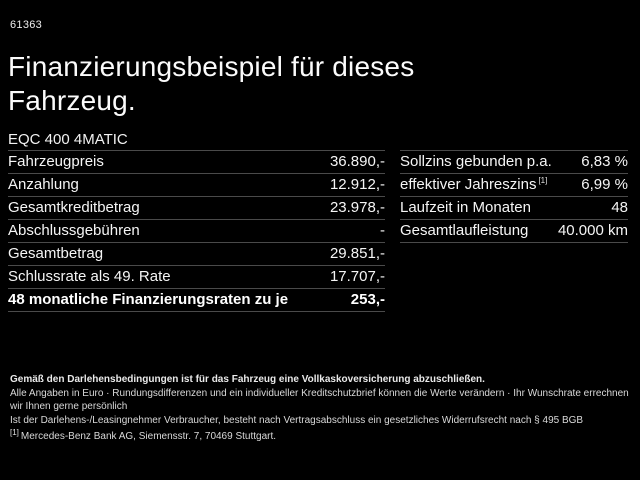 The height and width of the screenshot is (480, 640). What do you see at coordinates (196, 277) in the screenshot?
I see `table-row-schlussrate: Schlussrate als 49. Rate 17.707,-` at bounding box center [196, 277].